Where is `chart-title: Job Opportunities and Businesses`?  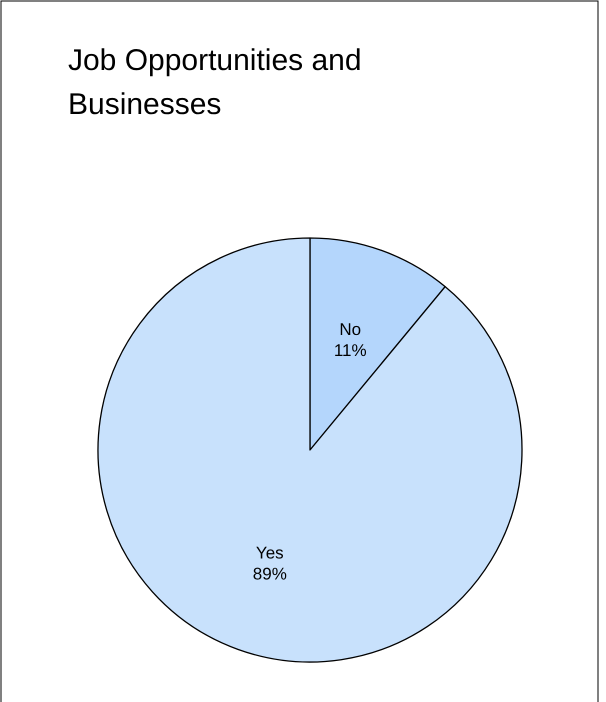
chart-title: Job Opportunities and Businesses is located at coordinates (215, 82).